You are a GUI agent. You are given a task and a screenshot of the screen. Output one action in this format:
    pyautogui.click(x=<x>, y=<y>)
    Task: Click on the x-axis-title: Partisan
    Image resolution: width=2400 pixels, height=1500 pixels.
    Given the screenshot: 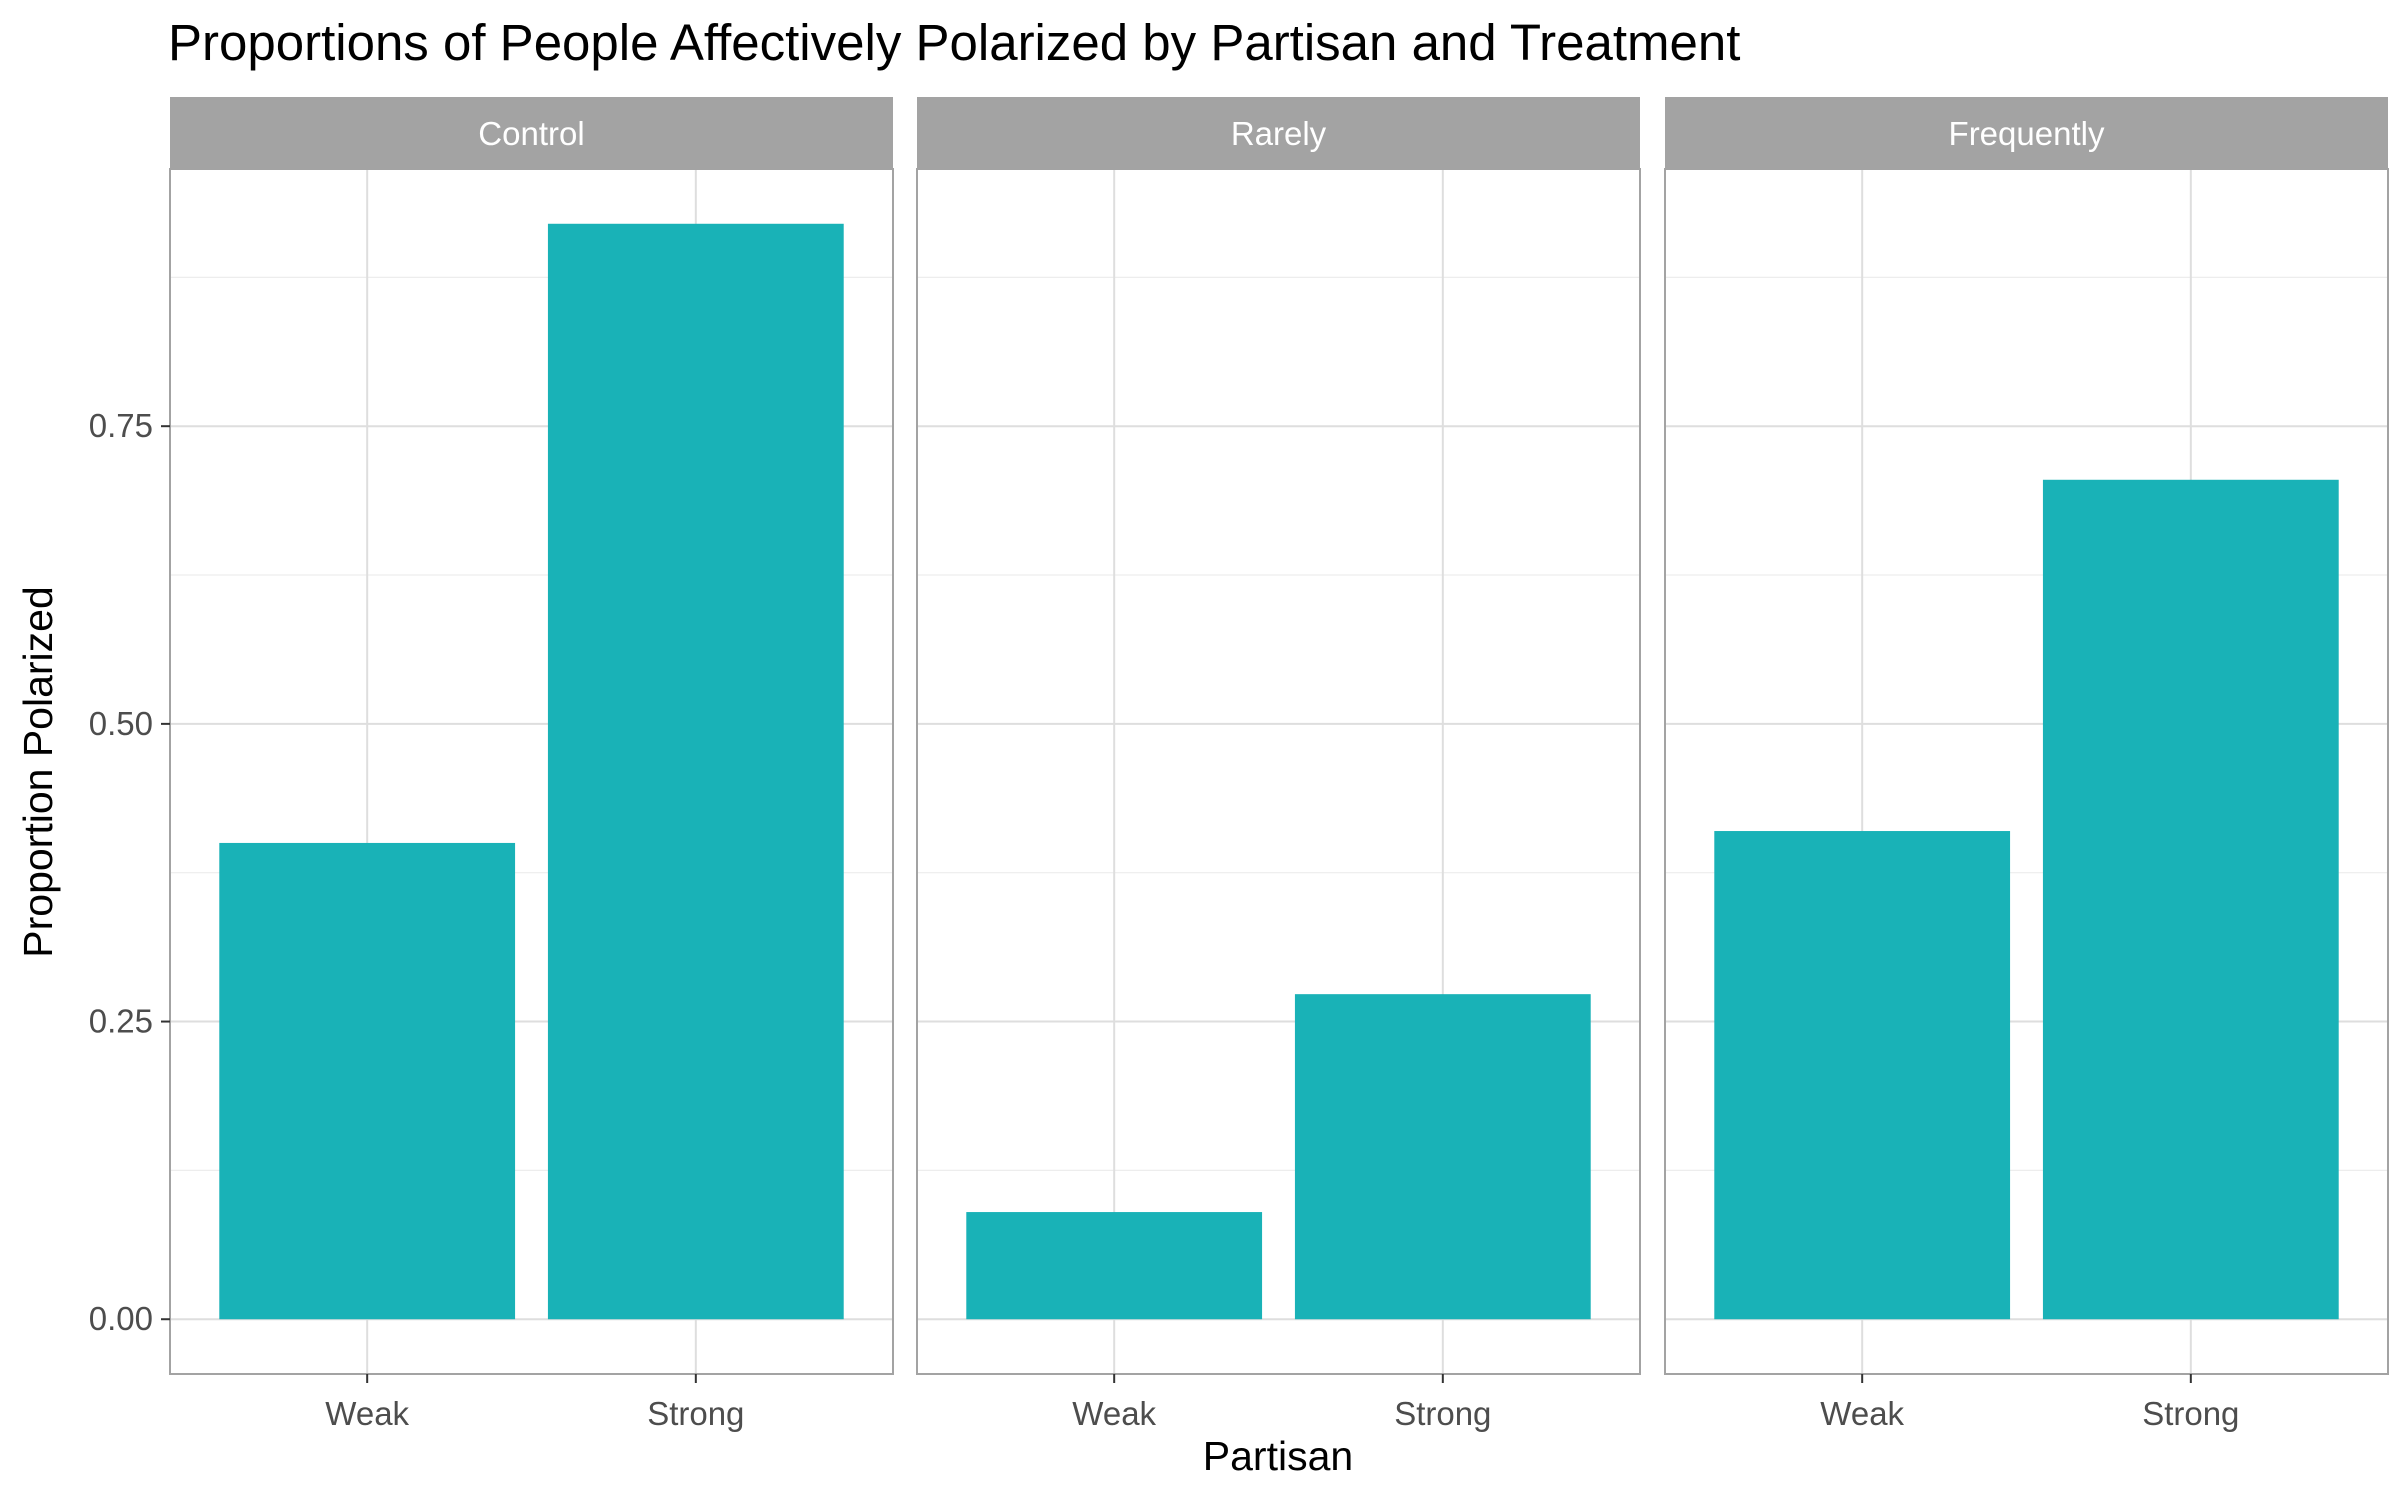 What is the action you would take?
    pyautogui.click(x=1278, y=1456)
    